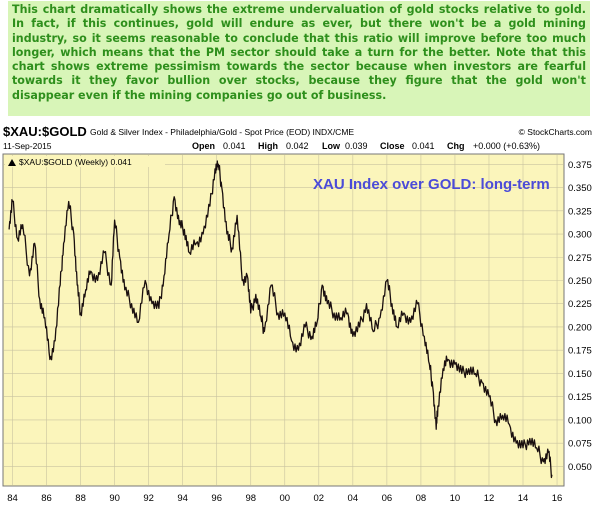  I want to click on y-tick-label: 0.250, so click(580, 281).